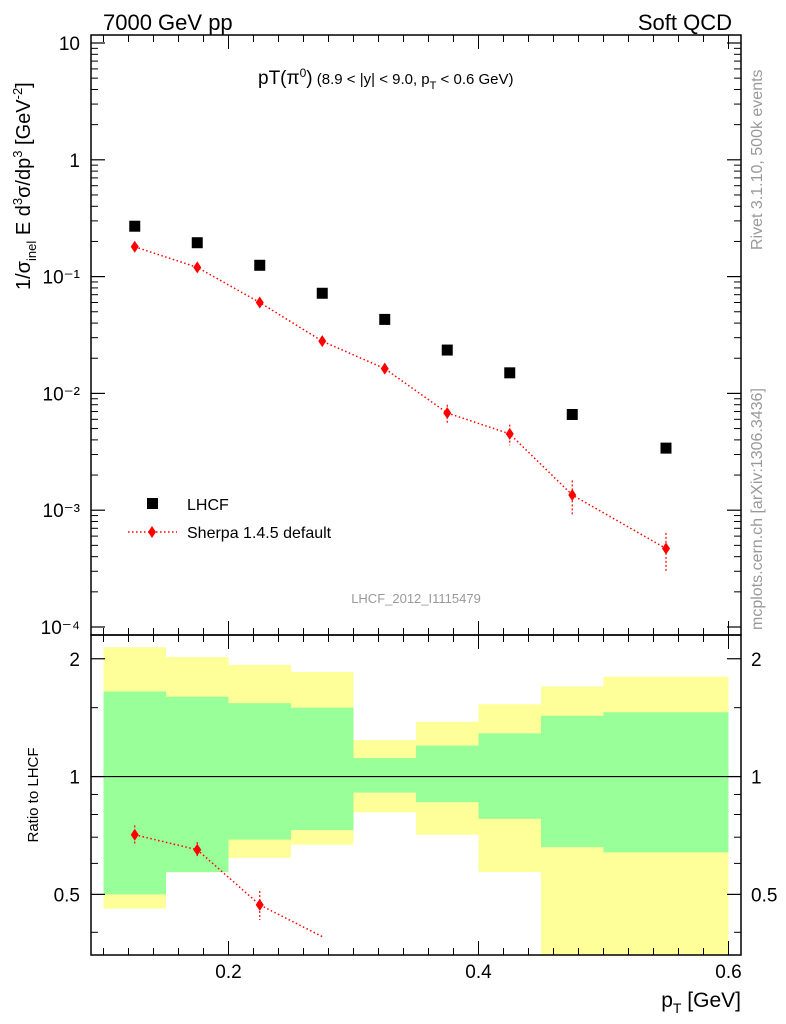  What do you see at coordinates (62, 278) in the screenshot?
I see `main-y-tick-label: 10⁻¹` at bounding box center [62, 278].